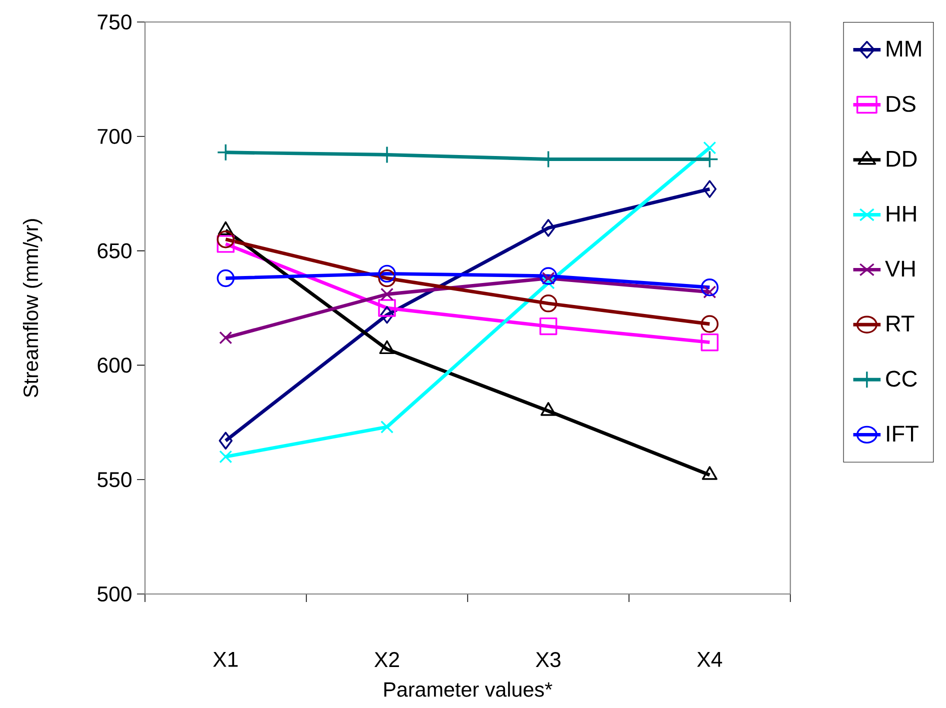 This screenshot has width=946, height=708. What do you see at coordinates (115, 250) in the screenshot?
I see `y-tick-label: 650` at bounding box center [115, 250].